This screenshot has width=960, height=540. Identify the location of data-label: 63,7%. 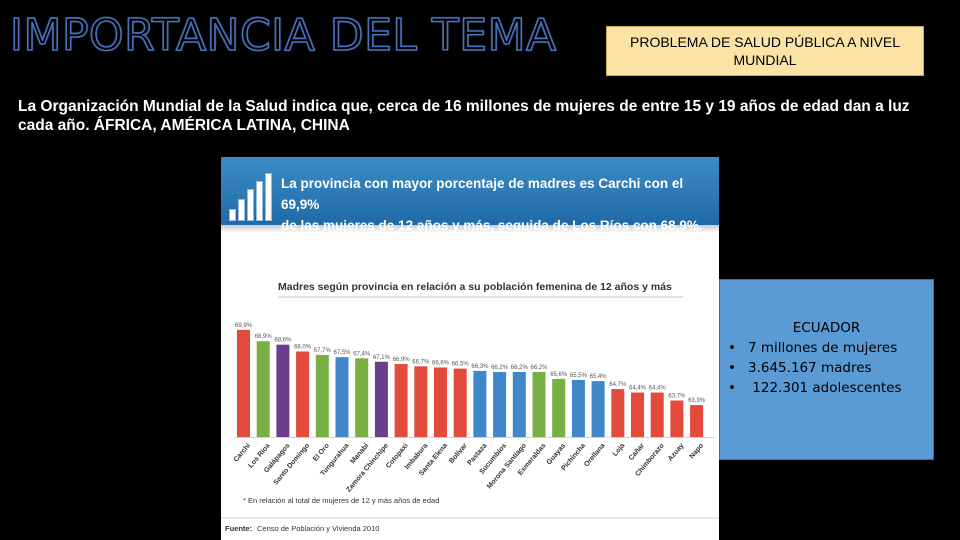
(677, 397).